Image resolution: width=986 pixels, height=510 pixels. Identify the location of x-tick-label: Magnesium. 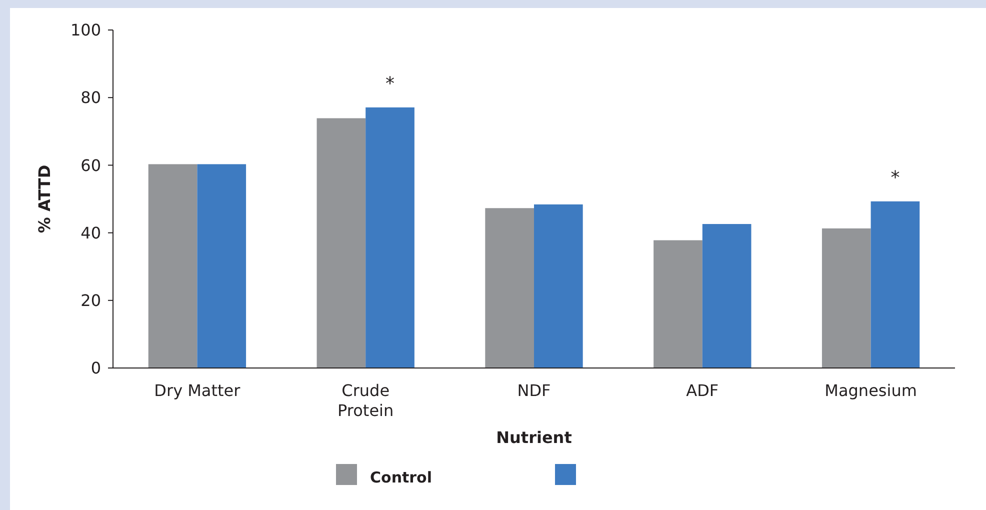
(870, 390).